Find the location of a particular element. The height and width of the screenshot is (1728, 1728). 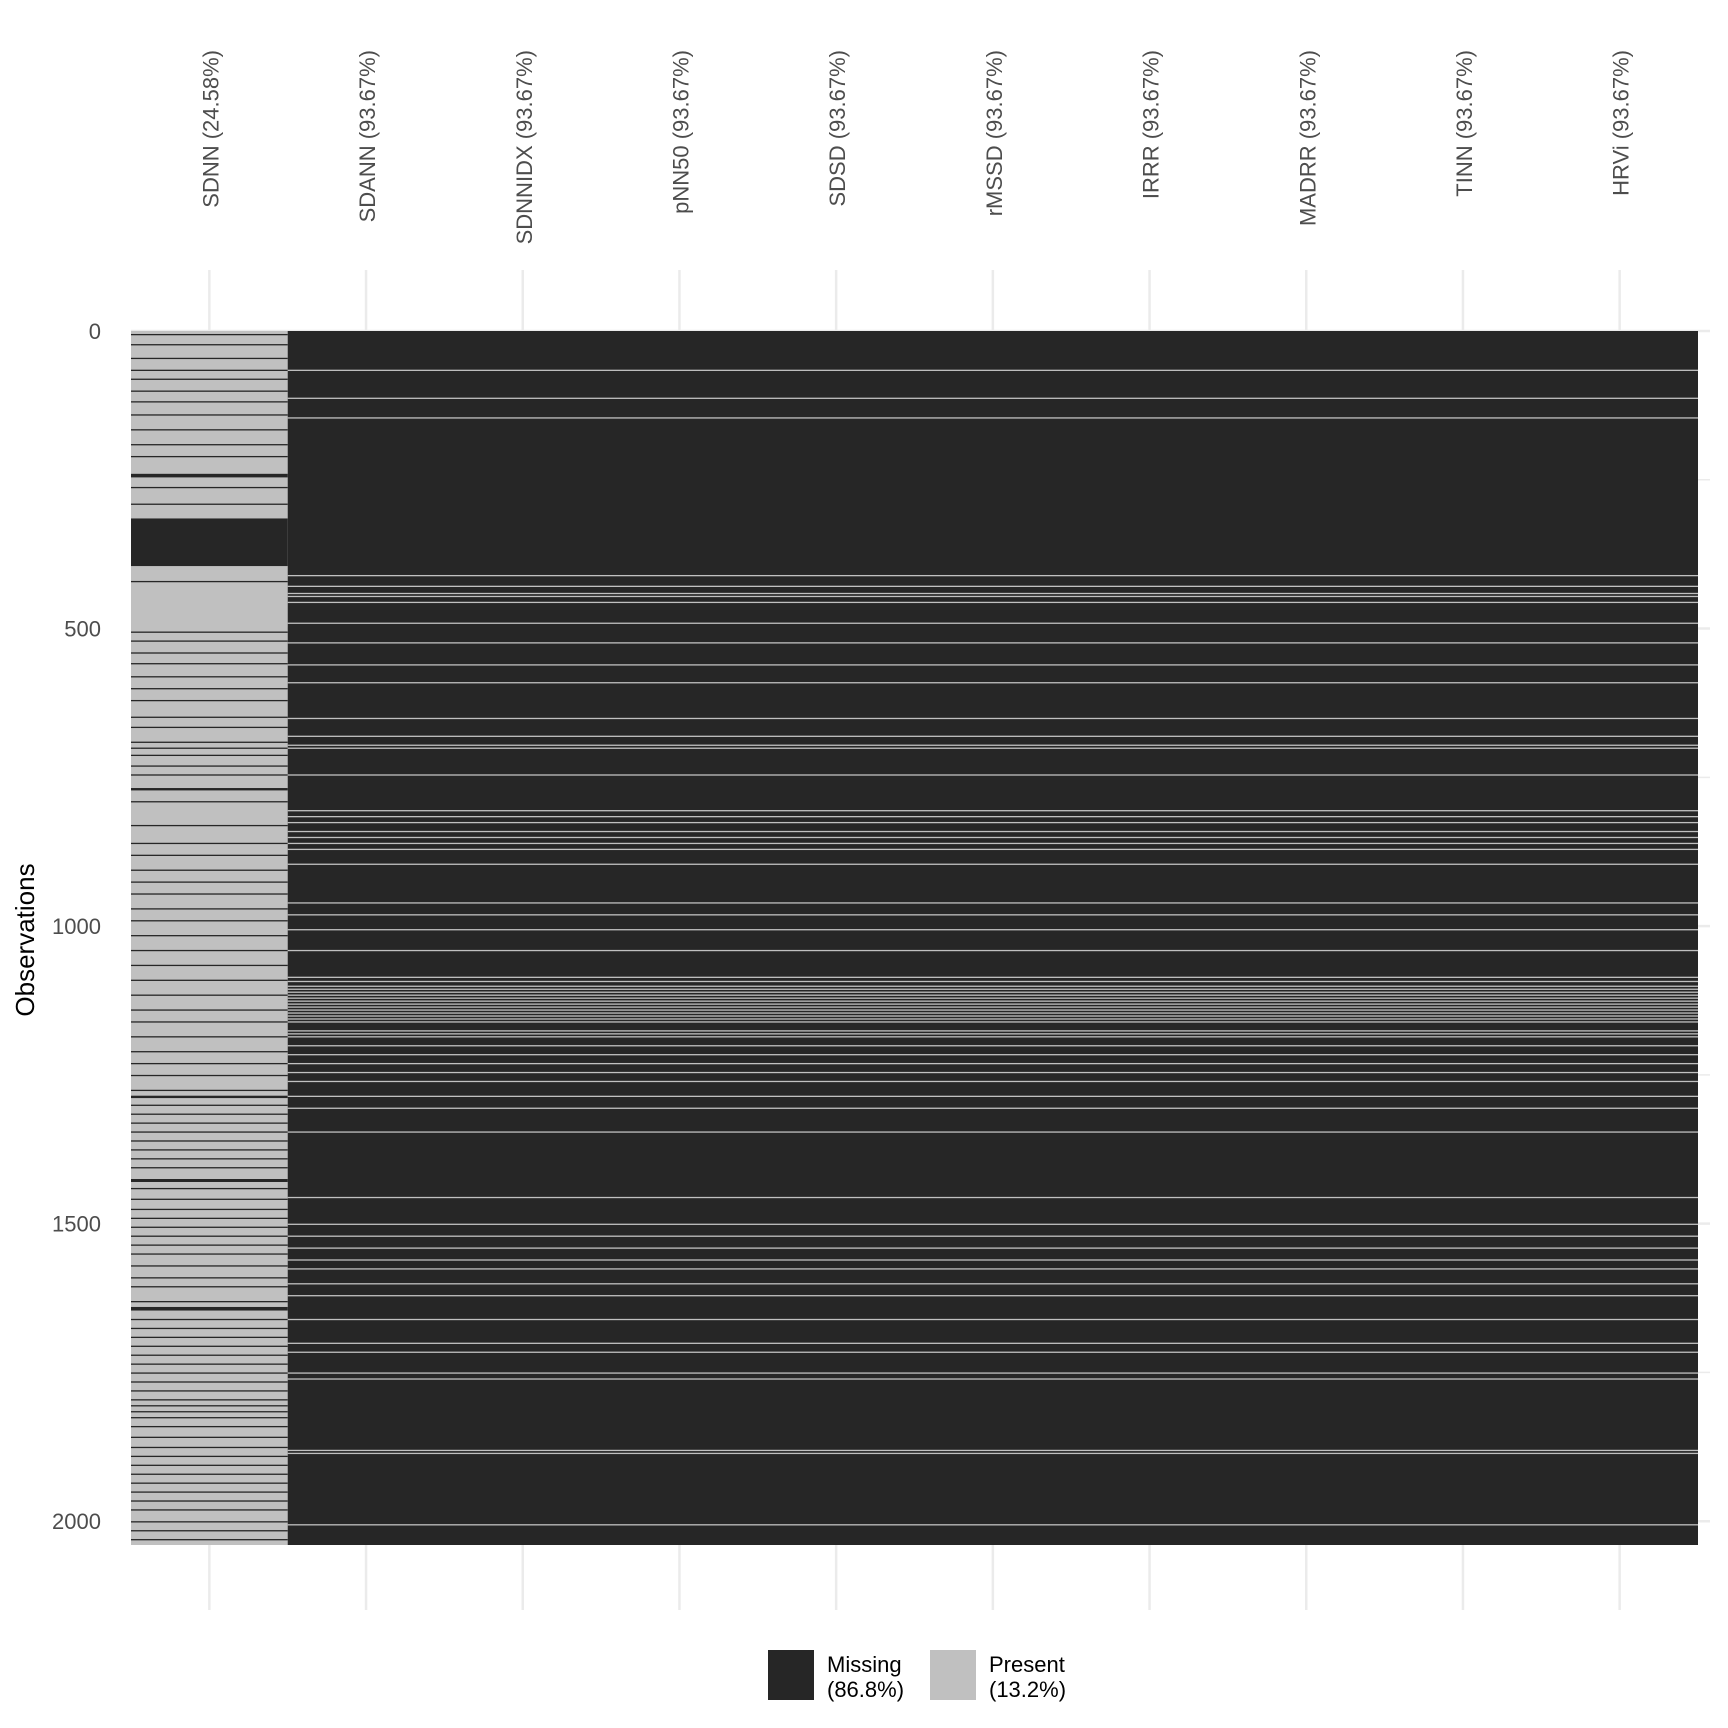

legend-swatch-missing is located at coordinates (791, 1675).